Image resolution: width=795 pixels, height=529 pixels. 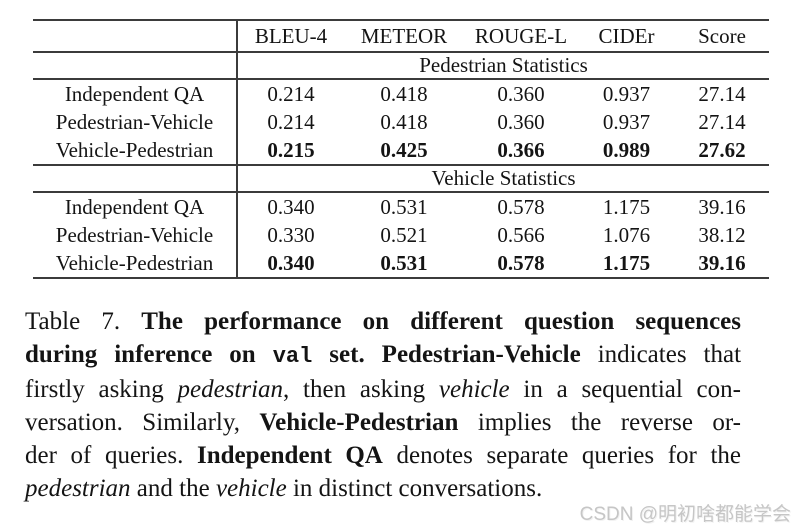 I want to click on table-row: Independent QA 0.214 0.418 0.360 0.937 27.14, so click(x=401, y=93).